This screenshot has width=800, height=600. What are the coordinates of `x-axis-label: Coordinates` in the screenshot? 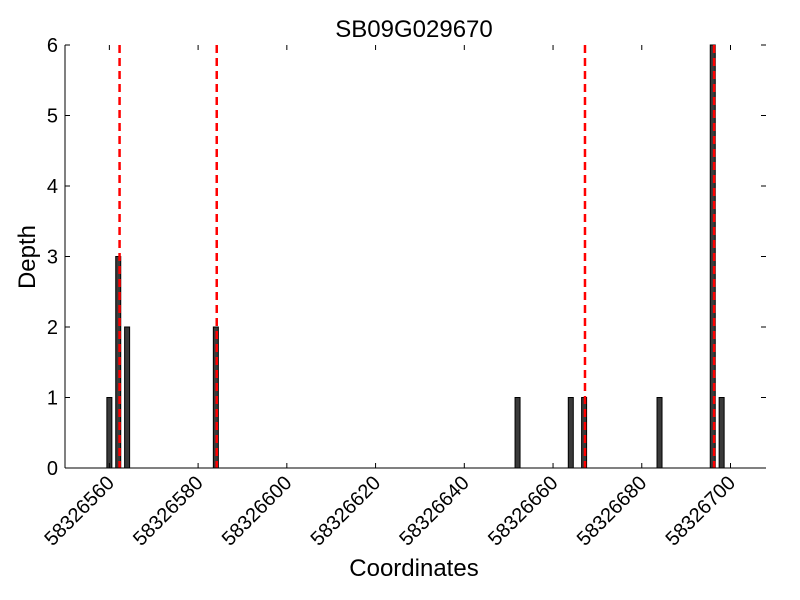 It's located at (413, 568).